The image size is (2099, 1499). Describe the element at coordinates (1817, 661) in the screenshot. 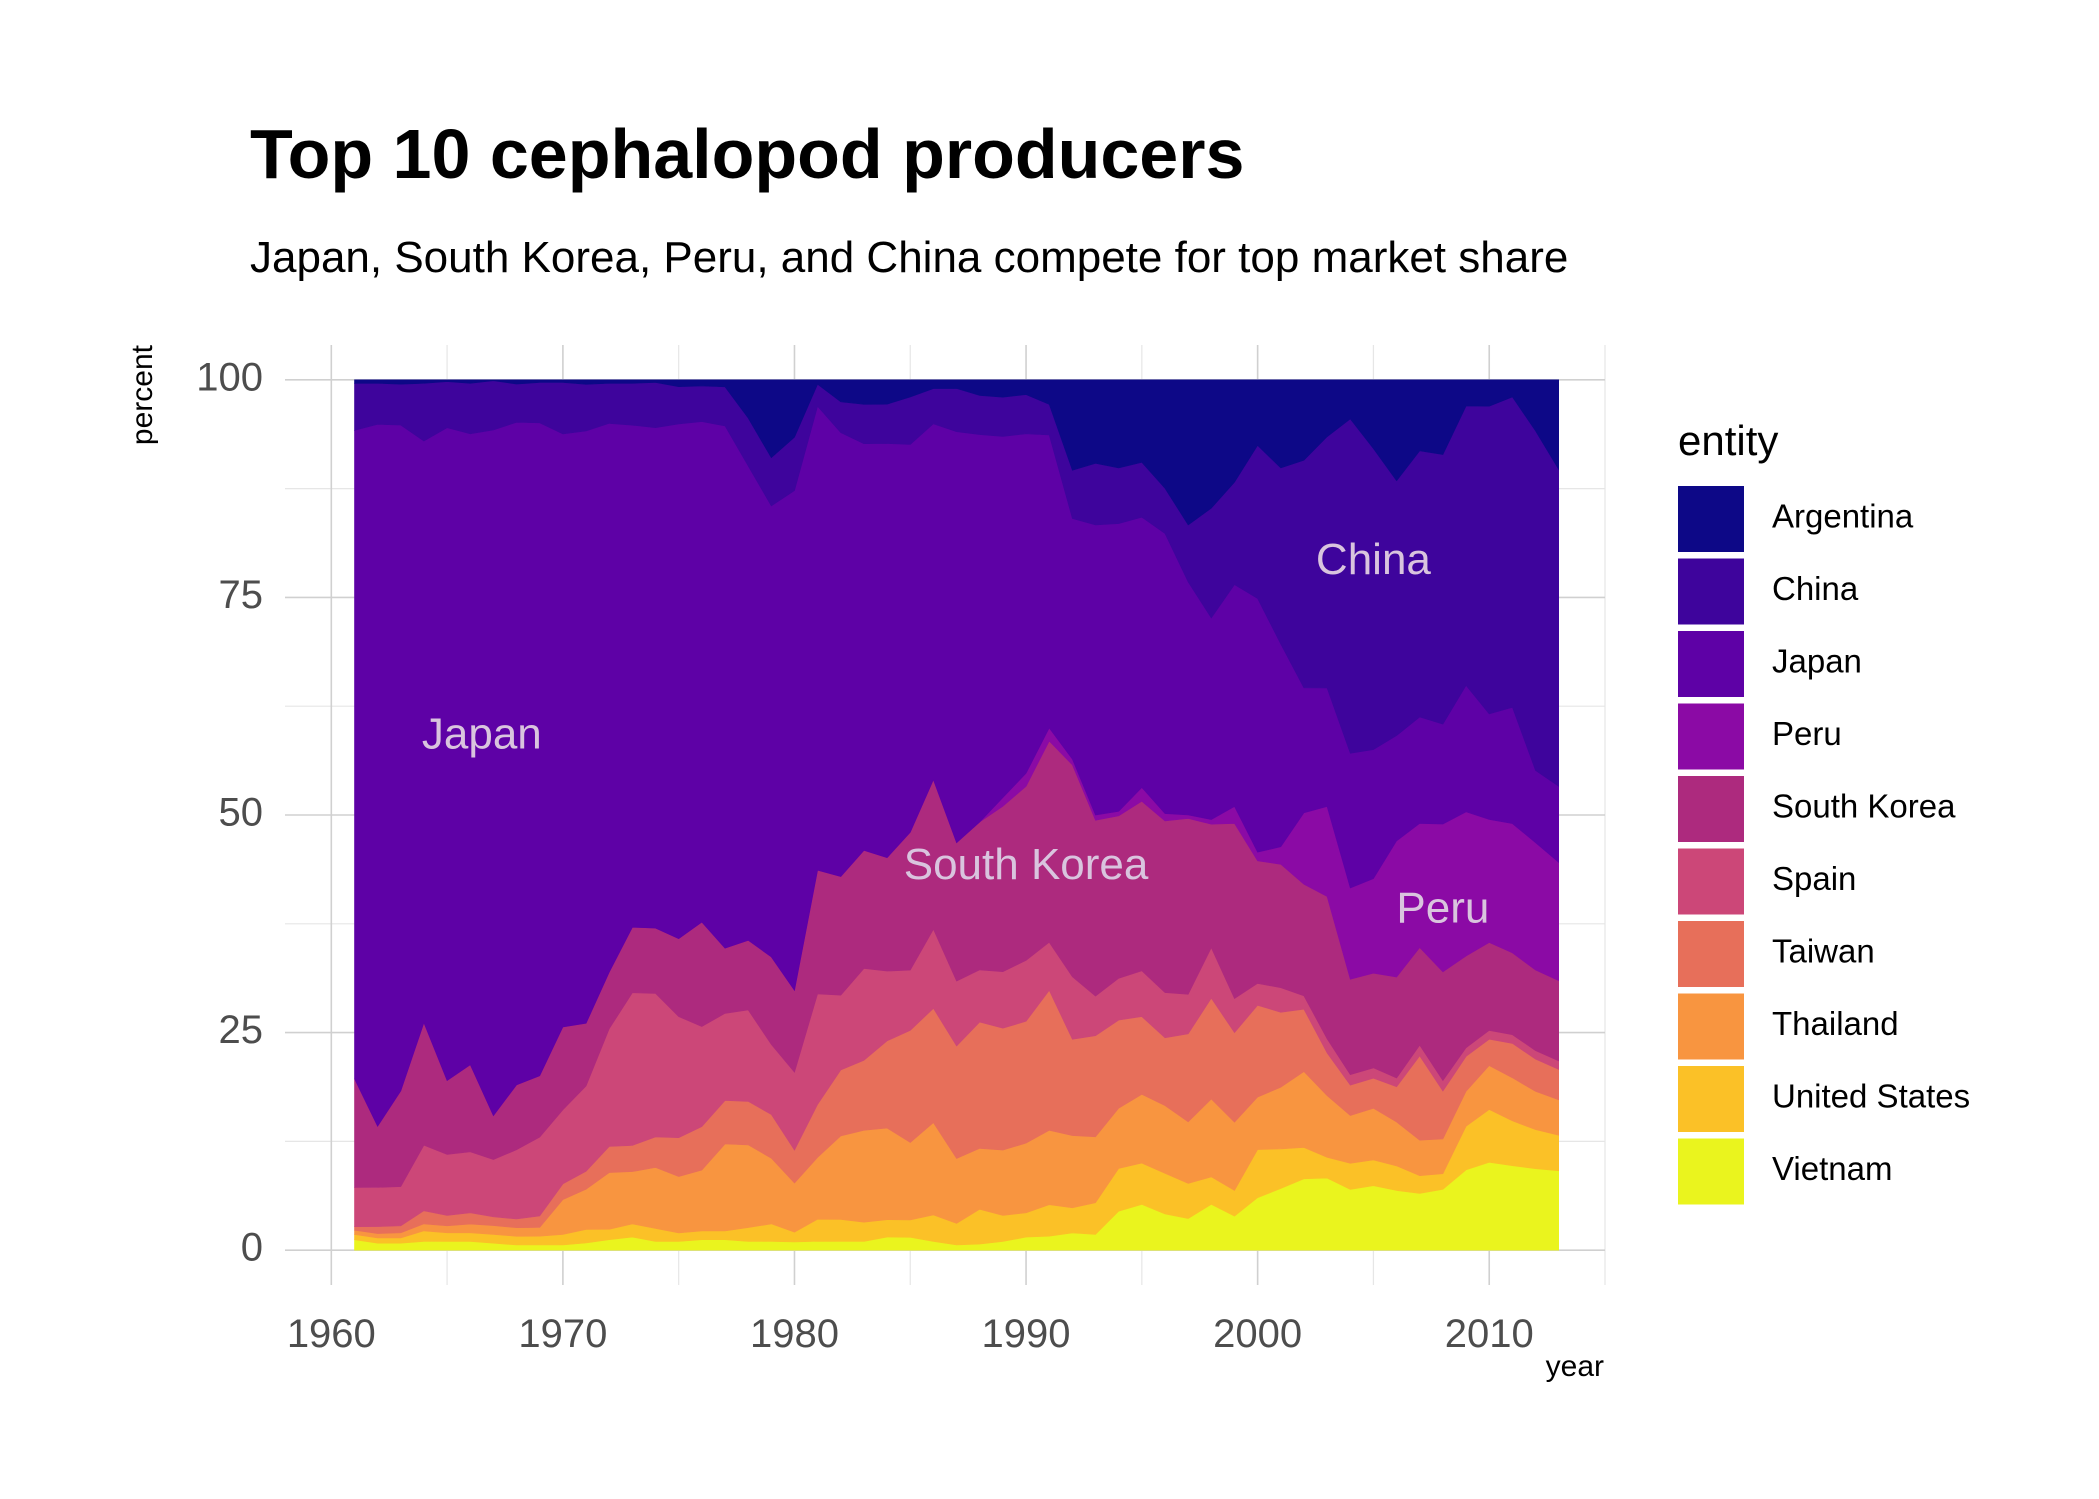

I see `legend-label-japan: Japan` at that location.